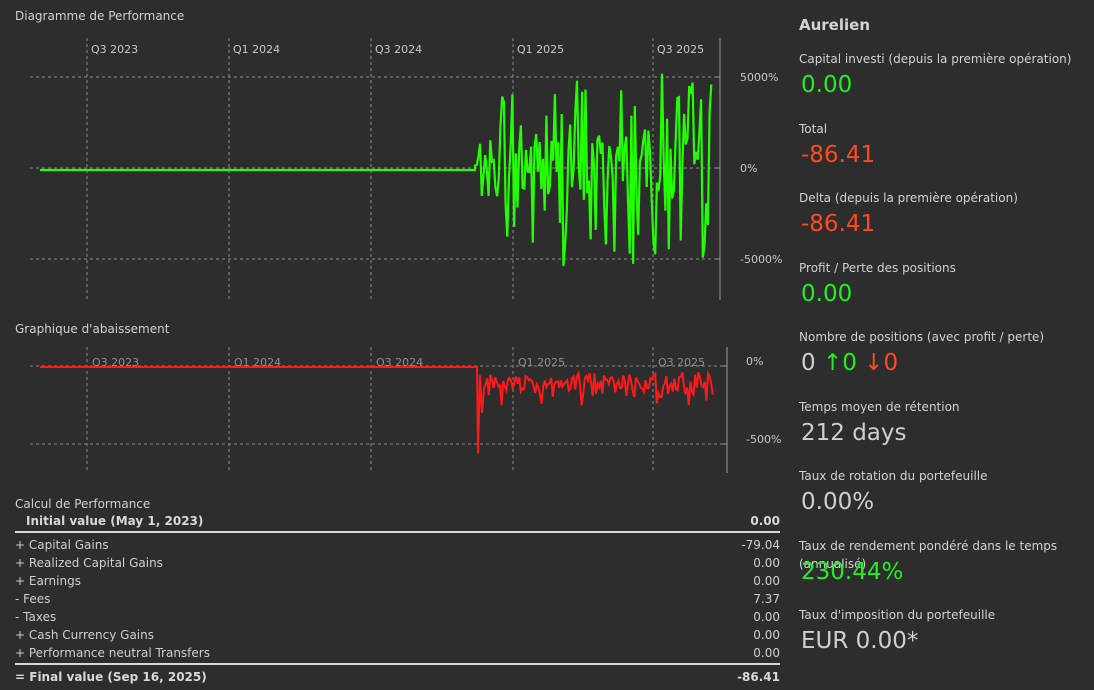 Image resolution: width=1094 pixels, height=690 pixels. Describe the element at coordinates (881, 363) in the screenshot. I see `loss-arrow-count: ↓0` at that location.